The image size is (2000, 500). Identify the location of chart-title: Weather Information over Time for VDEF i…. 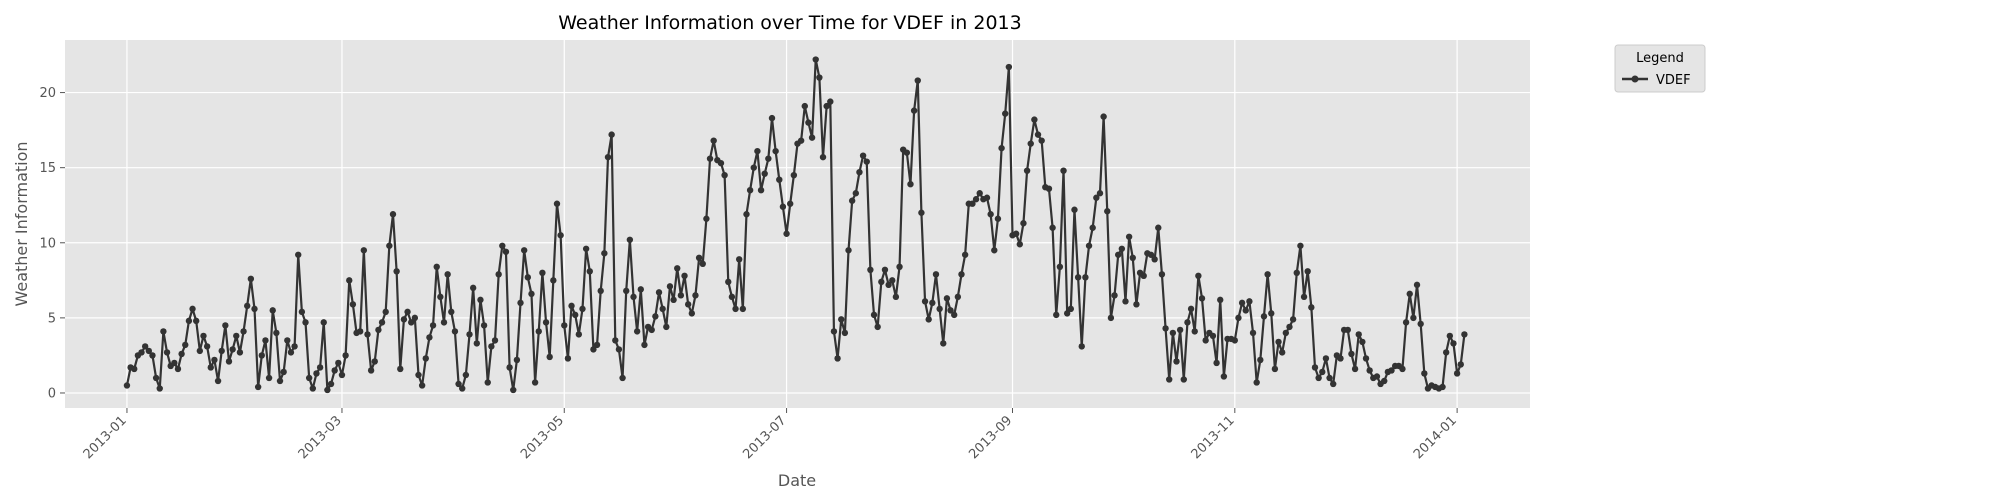
(790, 23).